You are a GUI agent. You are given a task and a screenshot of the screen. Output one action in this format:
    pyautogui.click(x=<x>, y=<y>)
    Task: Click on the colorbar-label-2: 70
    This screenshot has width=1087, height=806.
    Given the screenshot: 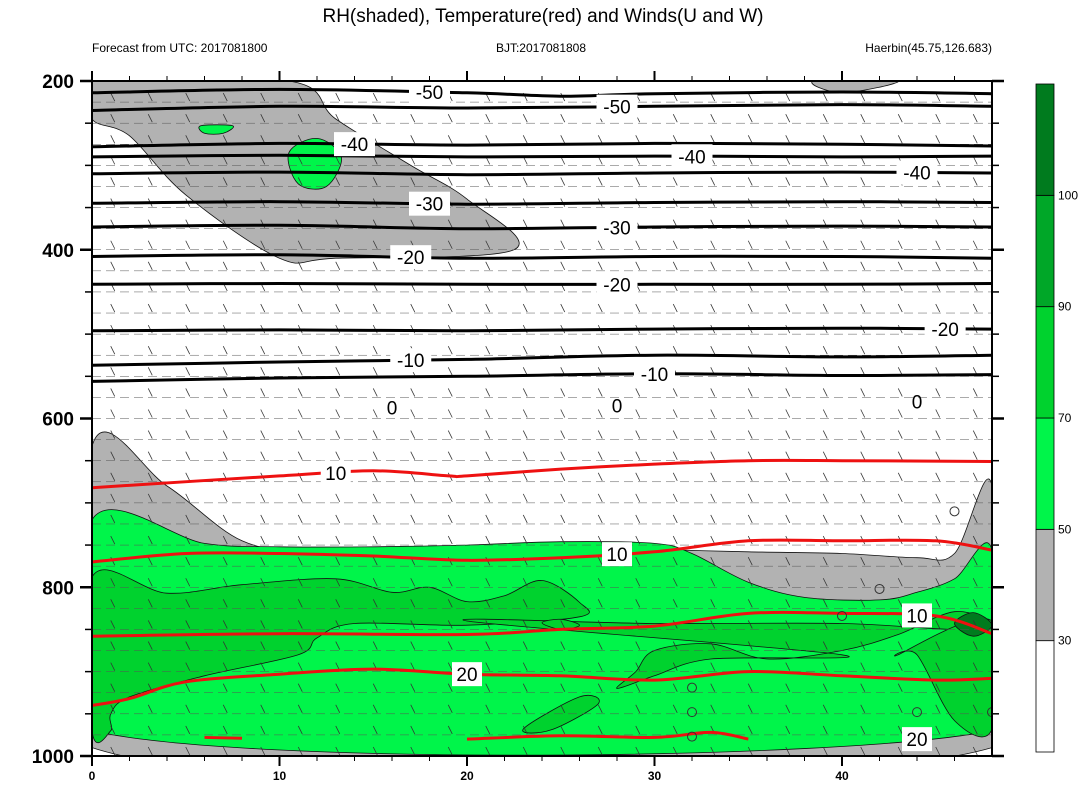 What is the action you would take?
    pyautogui.click(x=1065, y=418)
    